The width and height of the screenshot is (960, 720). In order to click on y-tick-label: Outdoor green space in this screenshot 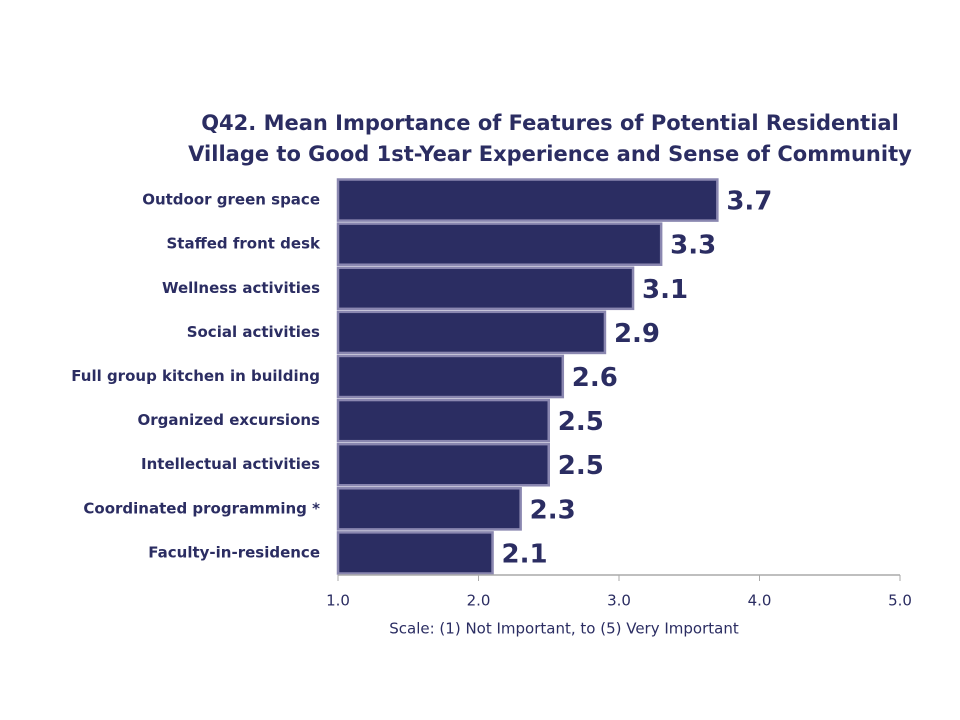, I will do `click(231, 200)`.